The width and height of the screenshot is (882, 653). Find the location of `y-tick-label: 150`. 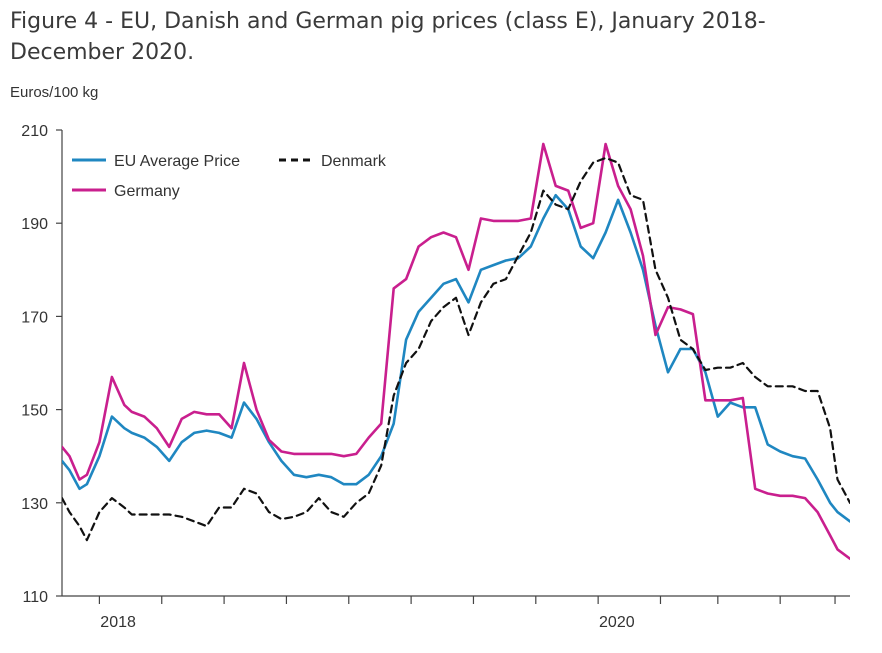

y-tick-label: 150 is located at coordinates (34, 411).